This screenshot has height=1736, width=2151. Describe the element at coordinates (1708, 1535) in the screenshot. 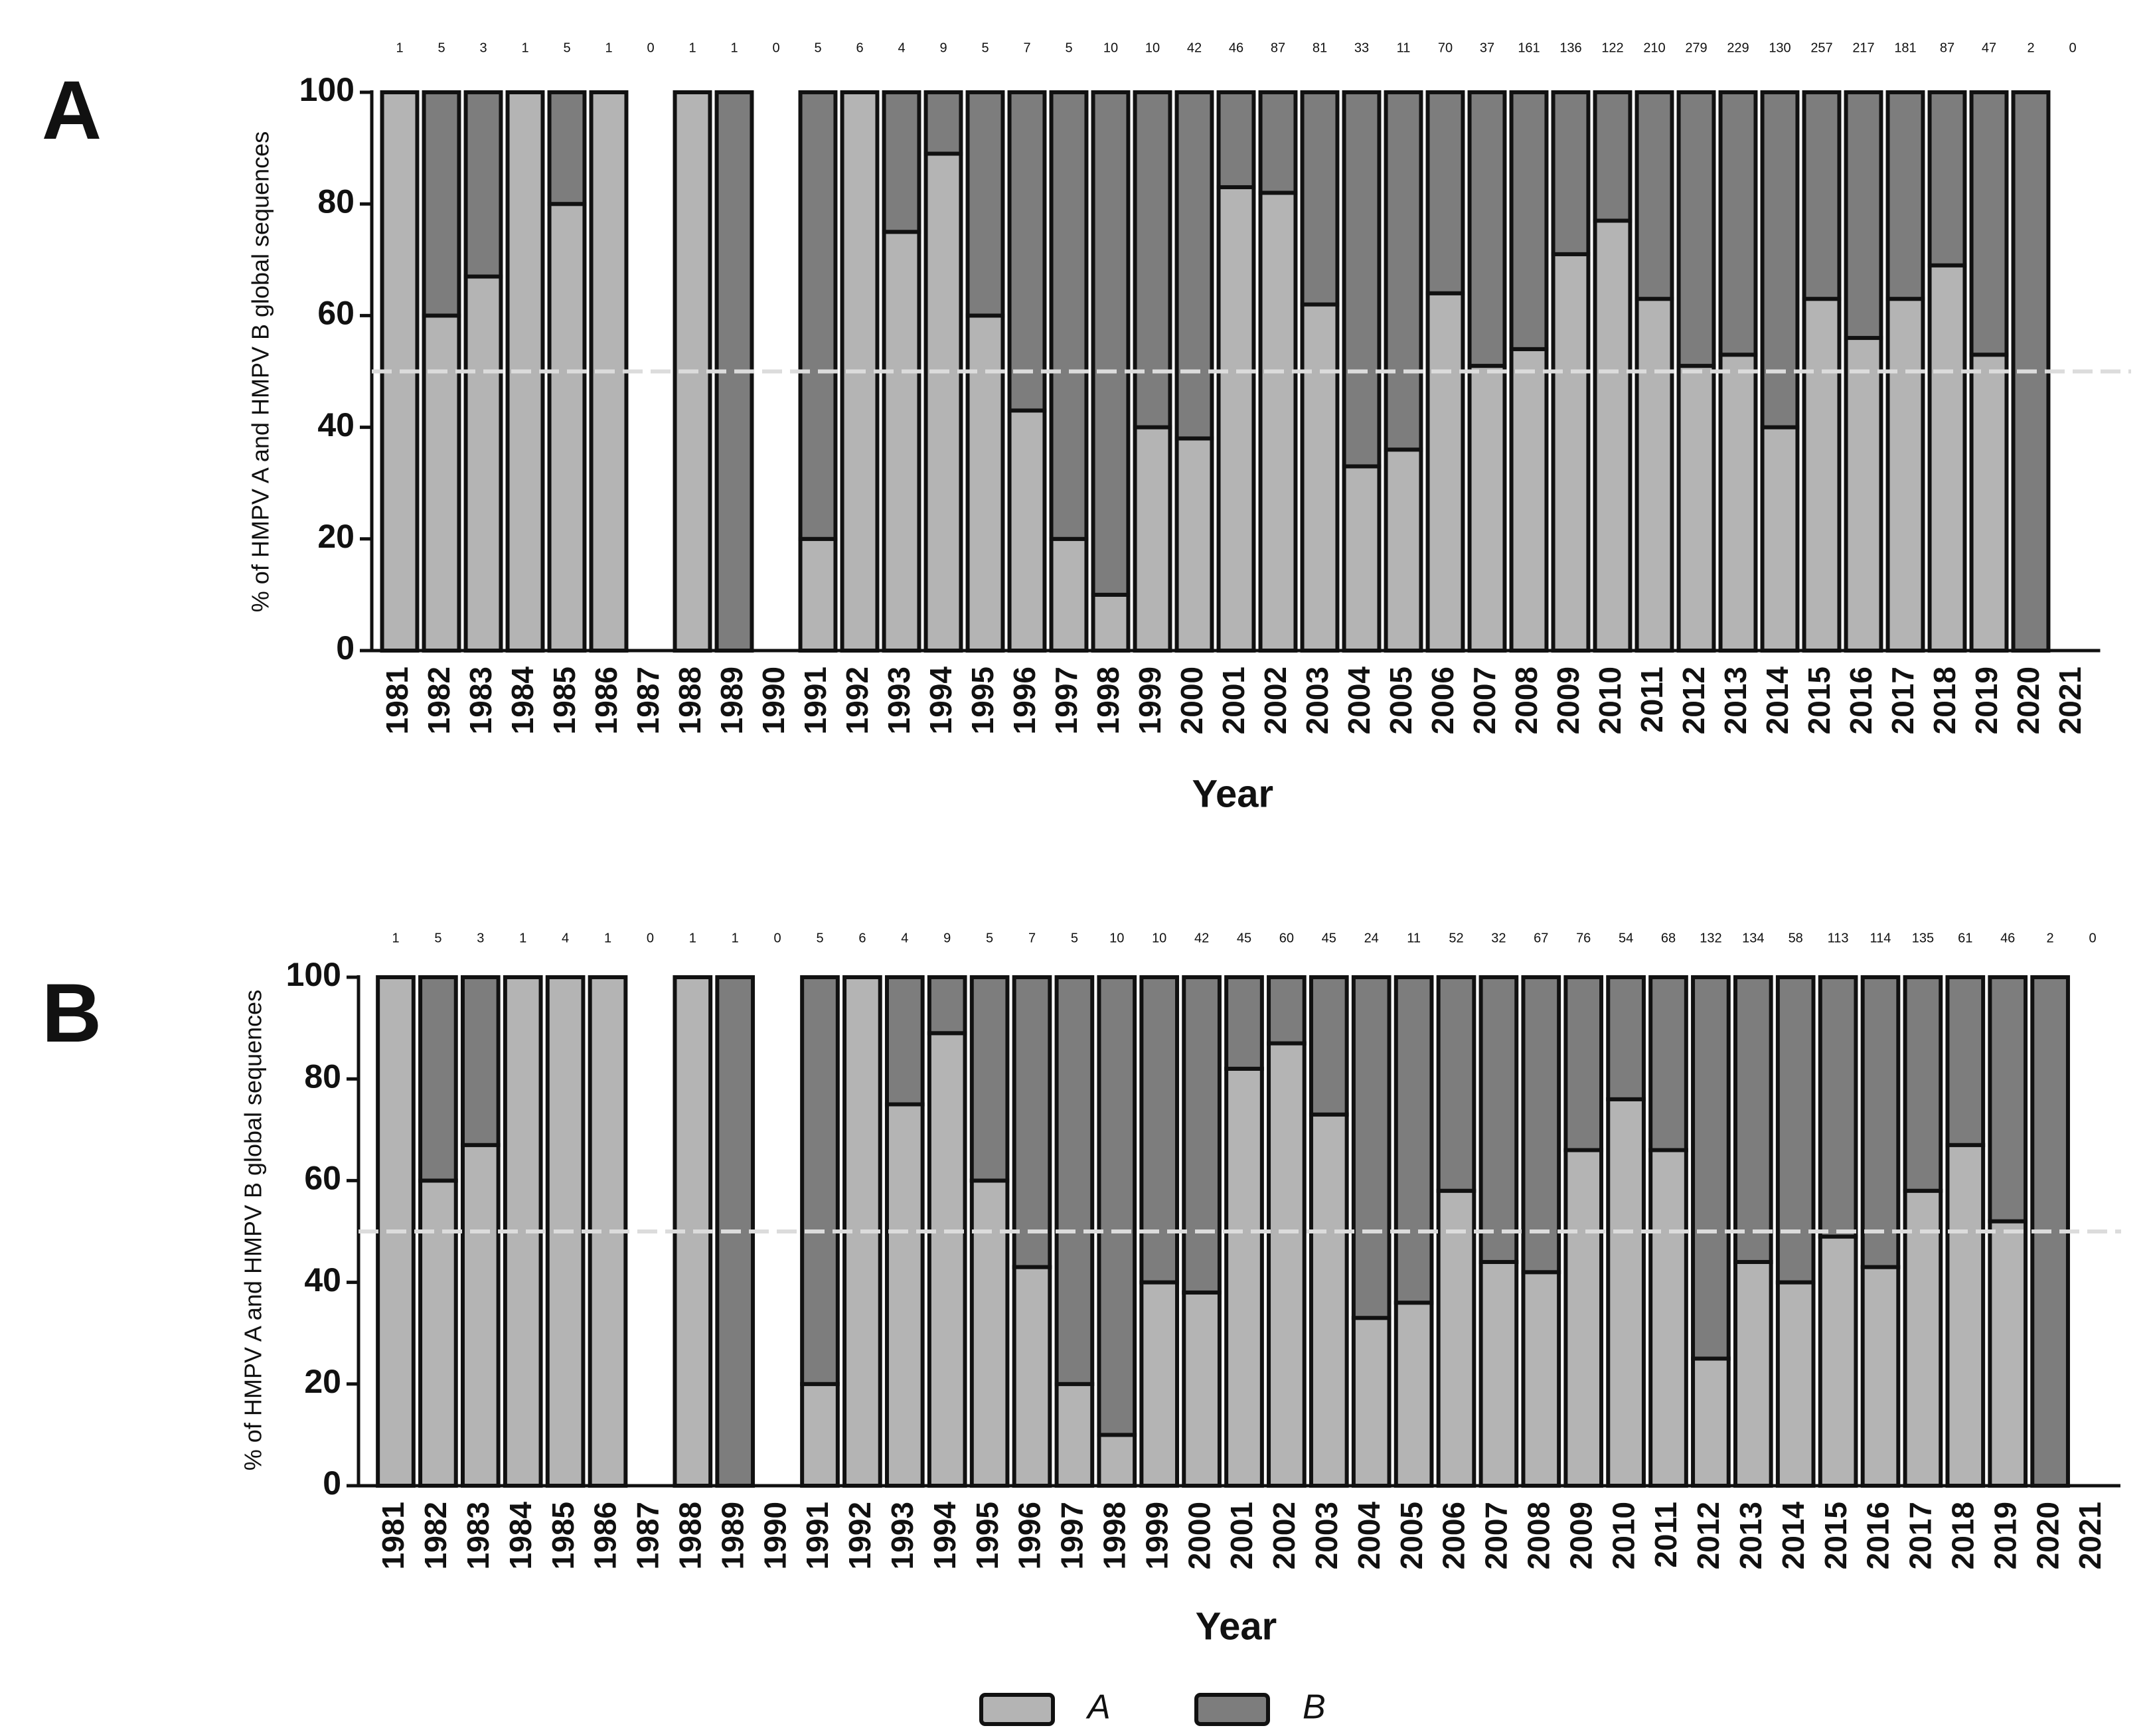

I see `x-tick-label: 2012` at that location.